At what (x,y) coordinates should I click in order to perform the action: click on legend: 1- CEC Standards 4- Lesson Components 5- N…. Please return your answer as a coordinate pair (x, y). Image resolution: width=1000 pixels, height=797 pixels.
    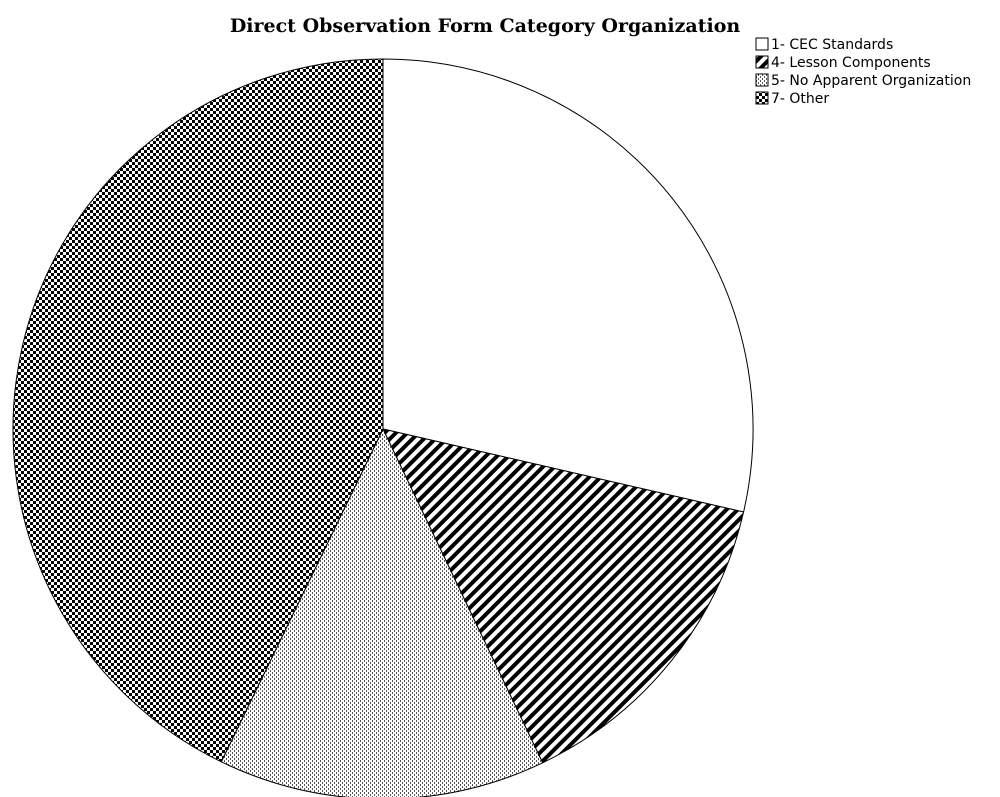
    Looking at the image, I should click on (863, 72).